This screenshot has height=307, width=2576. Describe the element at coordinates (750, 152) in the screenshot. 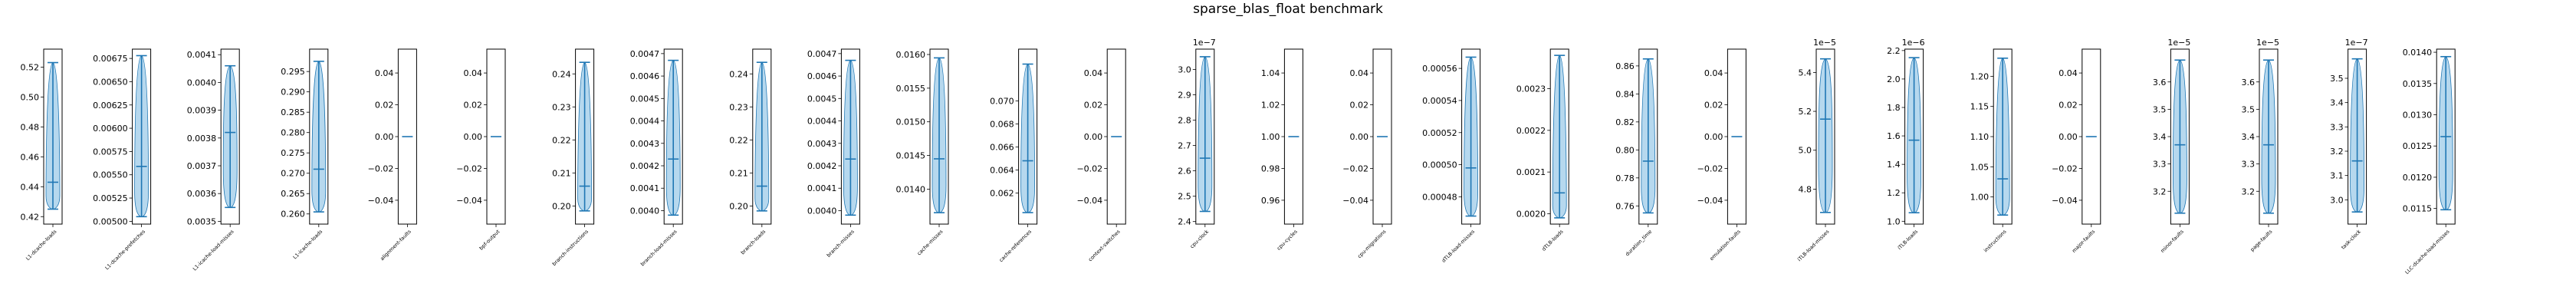

I see `subplot-branch-loads: 0.20 0.21 0.22 0.23 0.24 branch-loads` at that location.